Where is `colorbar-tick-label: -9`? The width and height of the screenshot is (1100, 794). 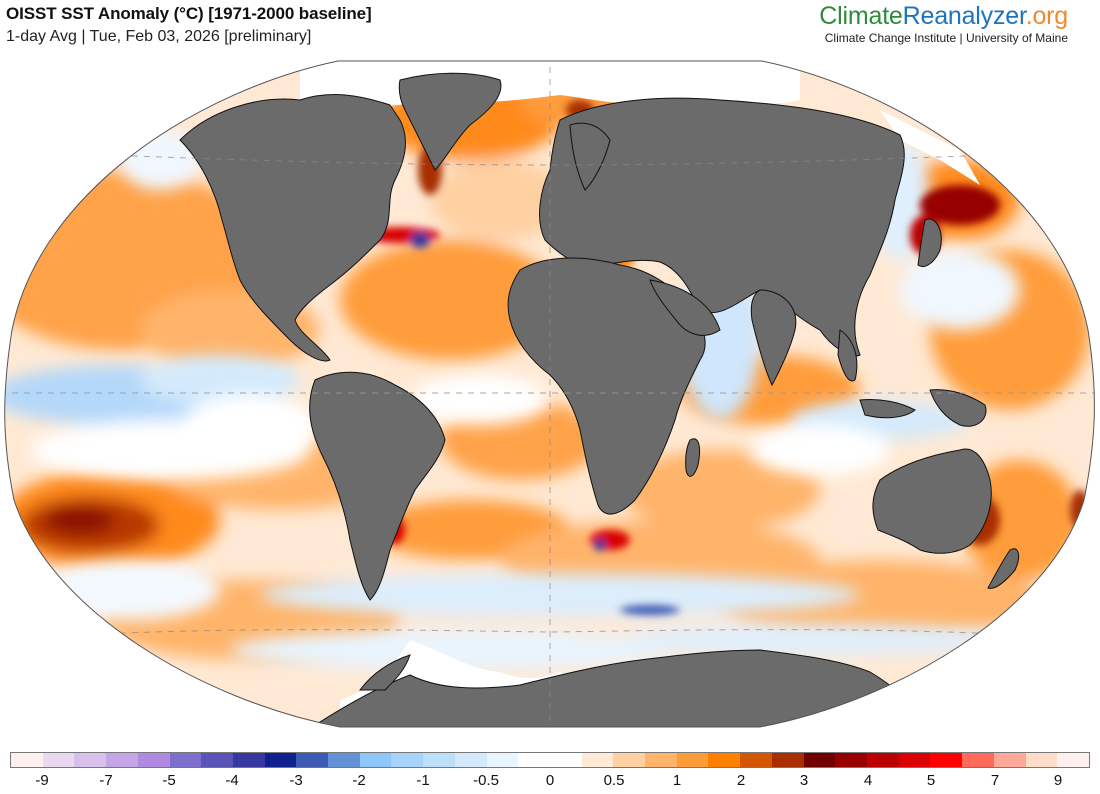
colorbar-tick-label: -9 is located at coordinates (42, 780).